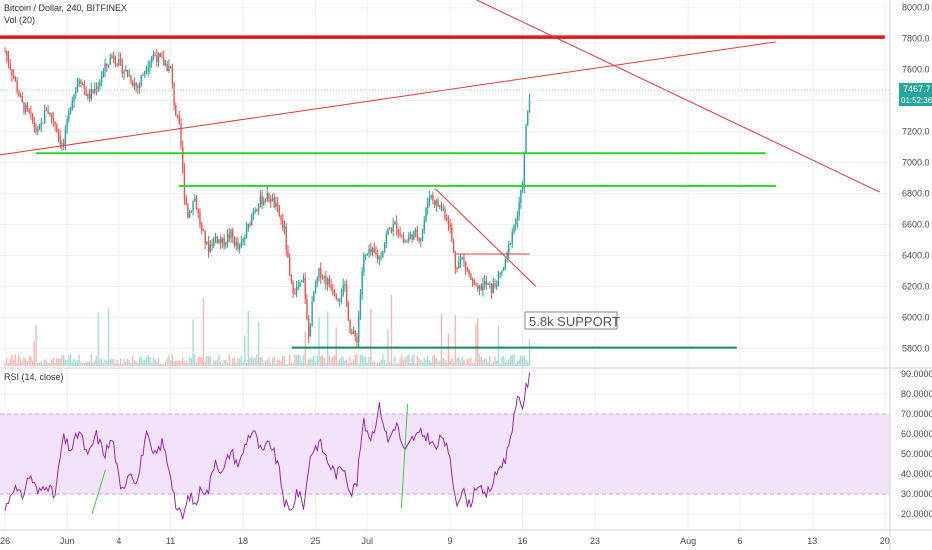 This screenshot has height=550, width=932. I want to click on x-tick-label: 4, so click(118, 541).